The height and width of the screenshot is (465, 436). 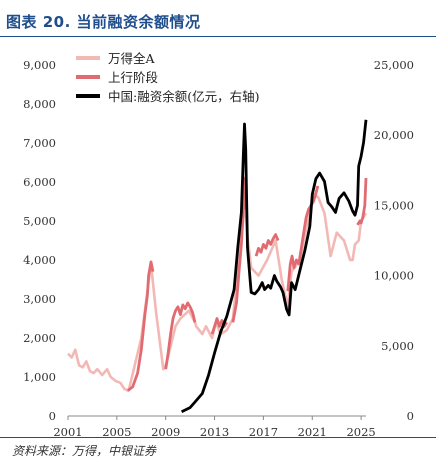 What do you see at coordinates (394, 205) in the screenshot?
I see `y-right-tick-label: 15,000` at bounding box center [394, 205].